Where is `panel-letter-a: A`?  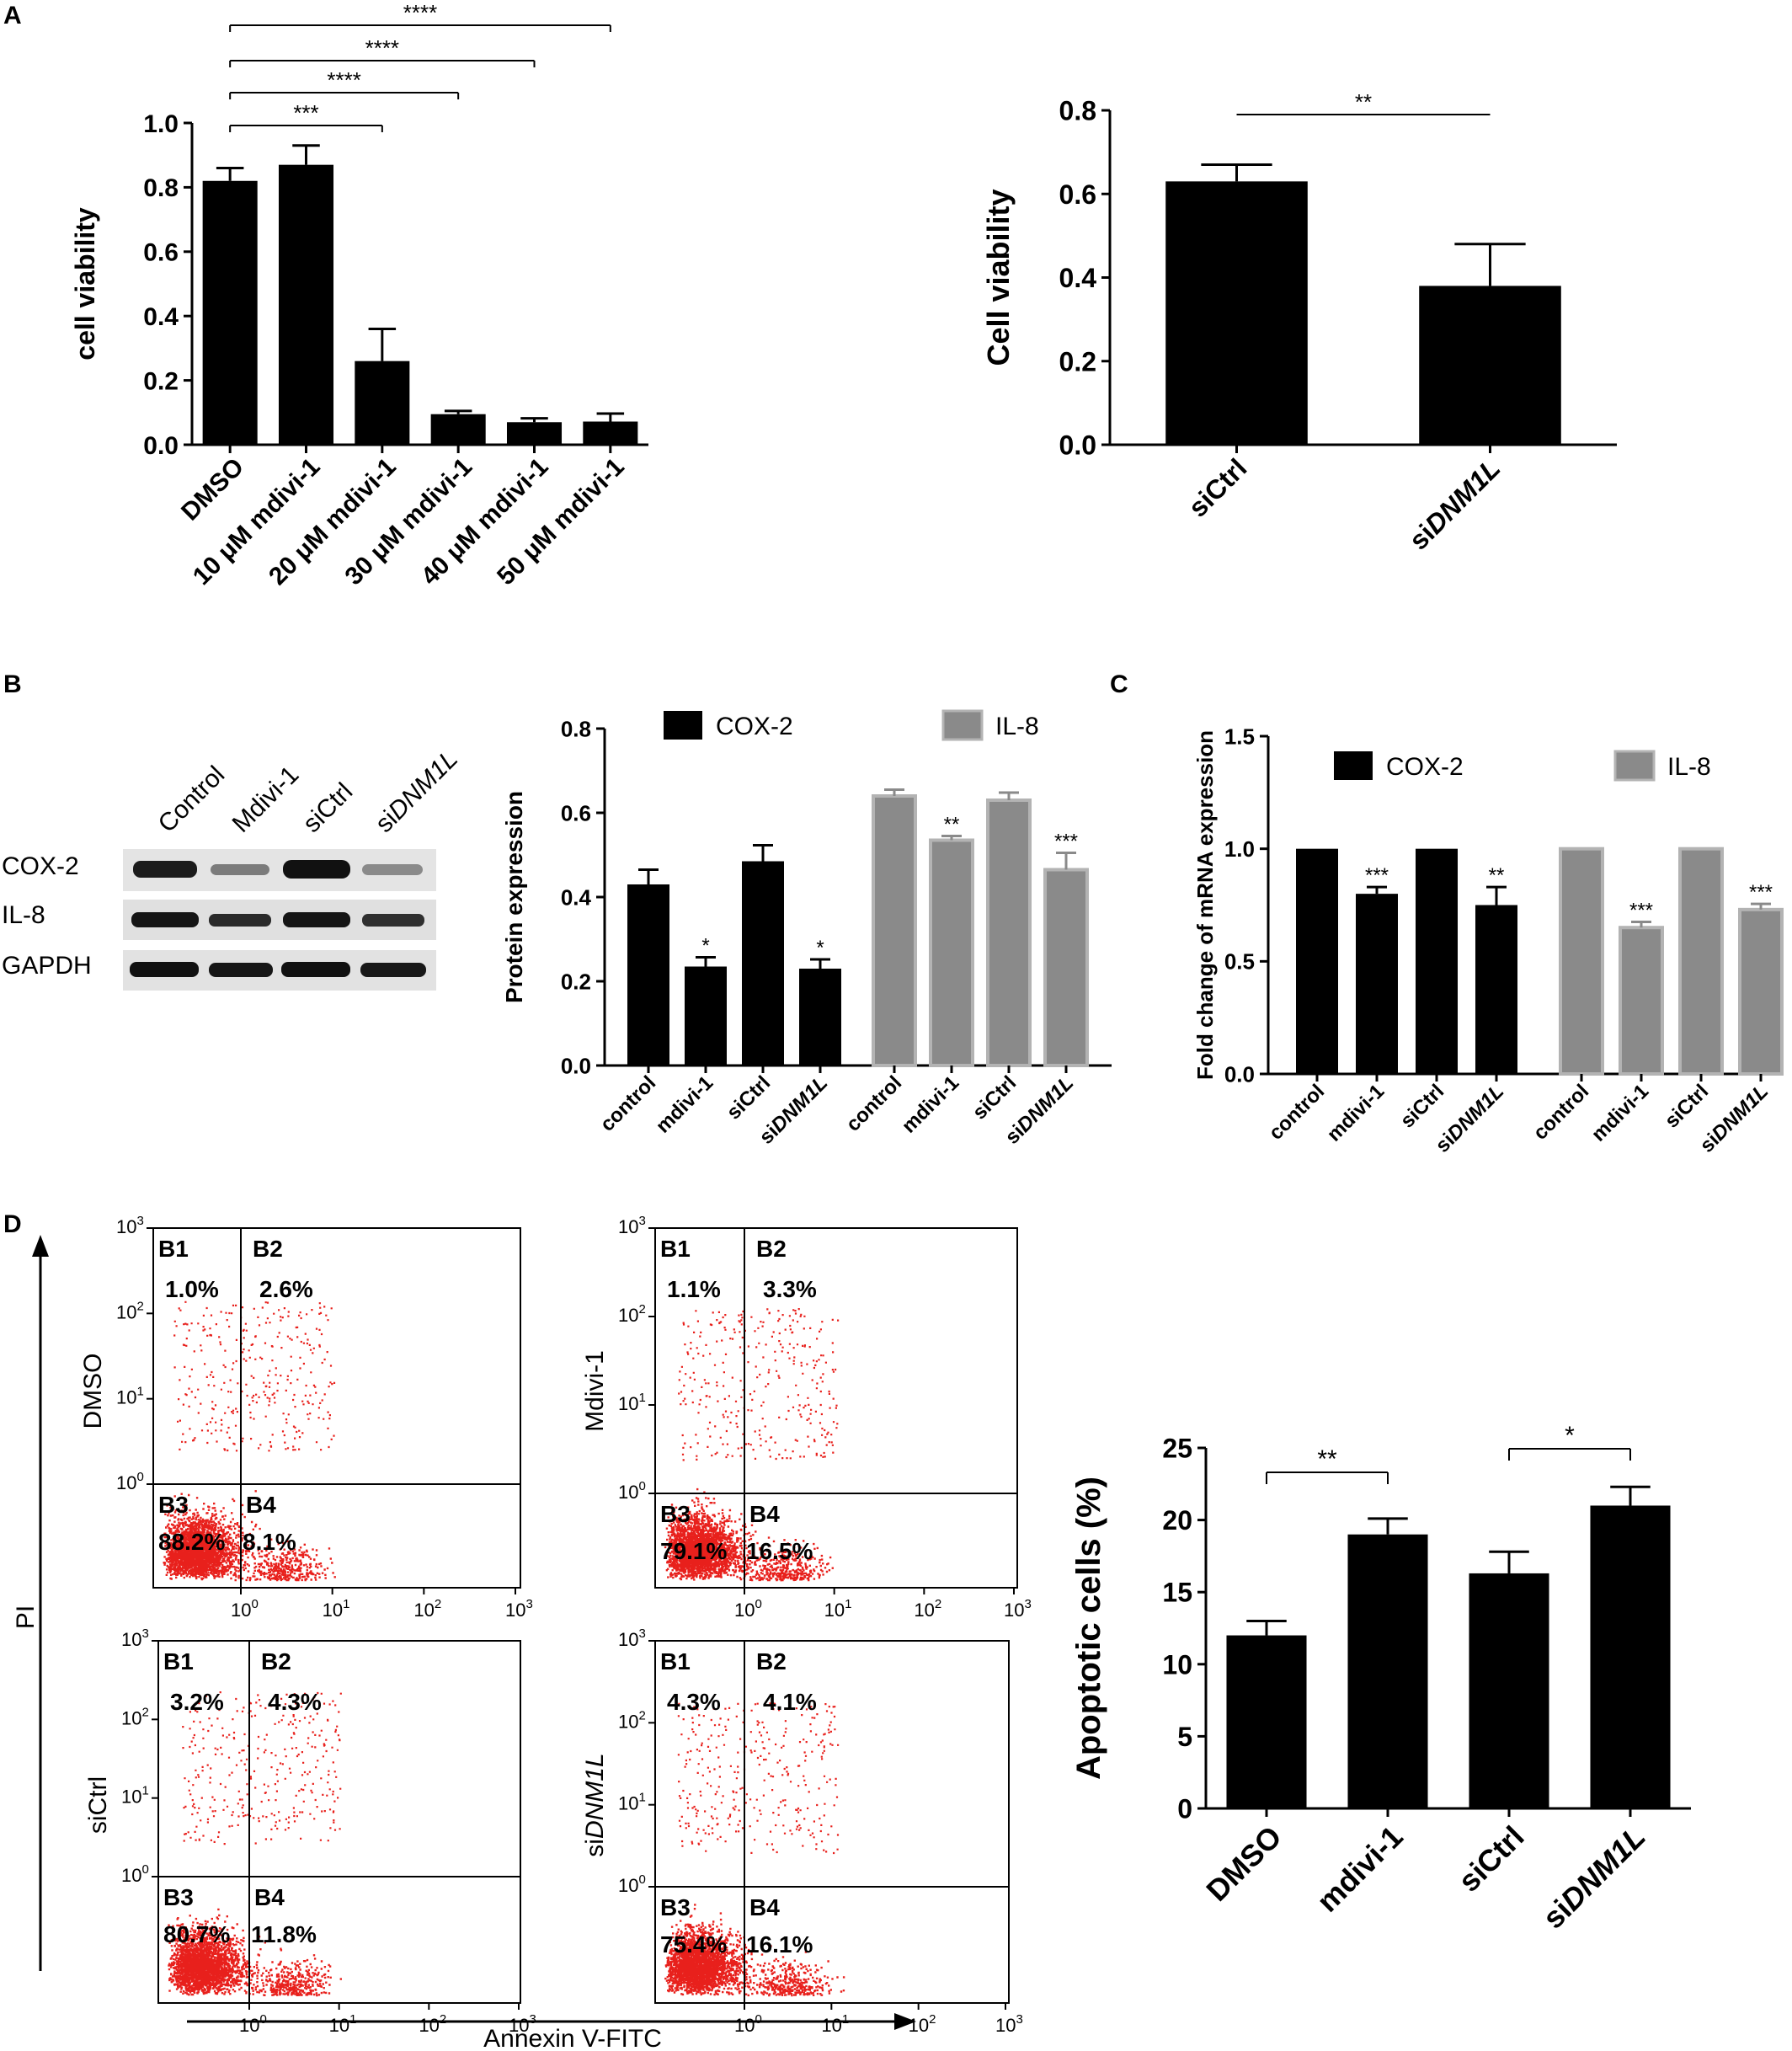 panel-letter-a: A is located at coordinates (12, 15).